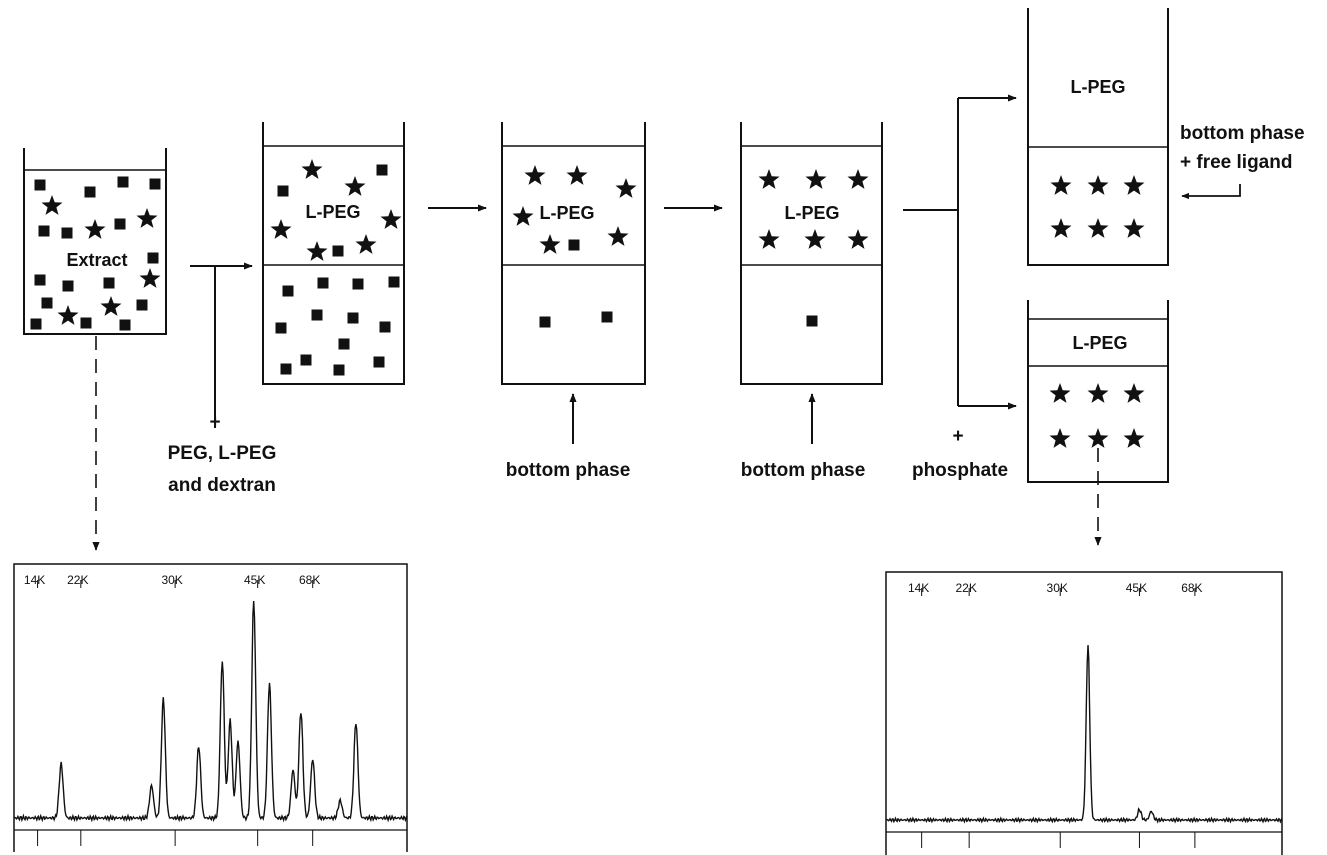 The width and height of the screenshot is (1327, 855). I want to click on vessel-3-top-label: L-PEG, so click(811, 213).